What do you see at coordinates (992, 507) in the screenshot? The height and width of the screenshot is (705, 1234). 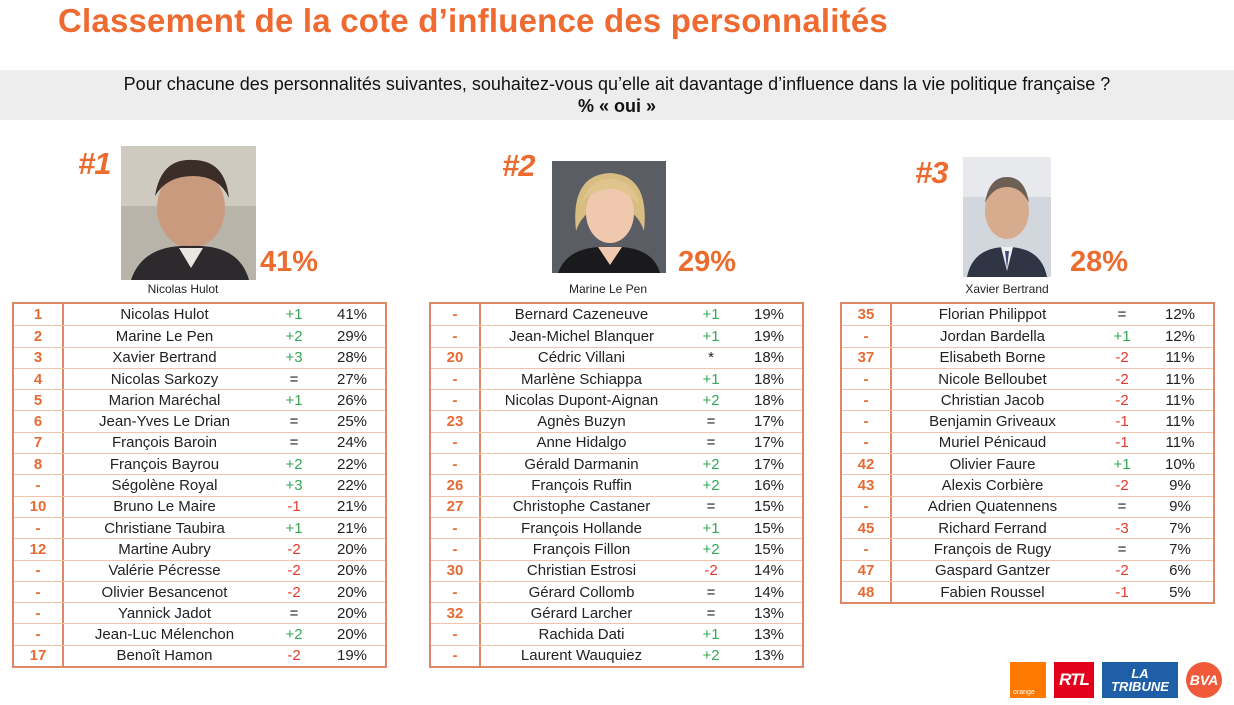 I see `name-cell: Adrien Quatennens` at bounding box center [992, 507].